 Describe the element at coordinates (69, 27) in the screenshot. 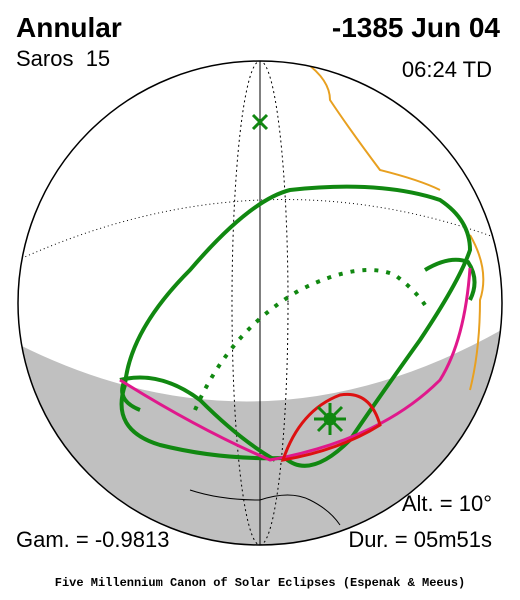

I see `title: Annular` at that location.